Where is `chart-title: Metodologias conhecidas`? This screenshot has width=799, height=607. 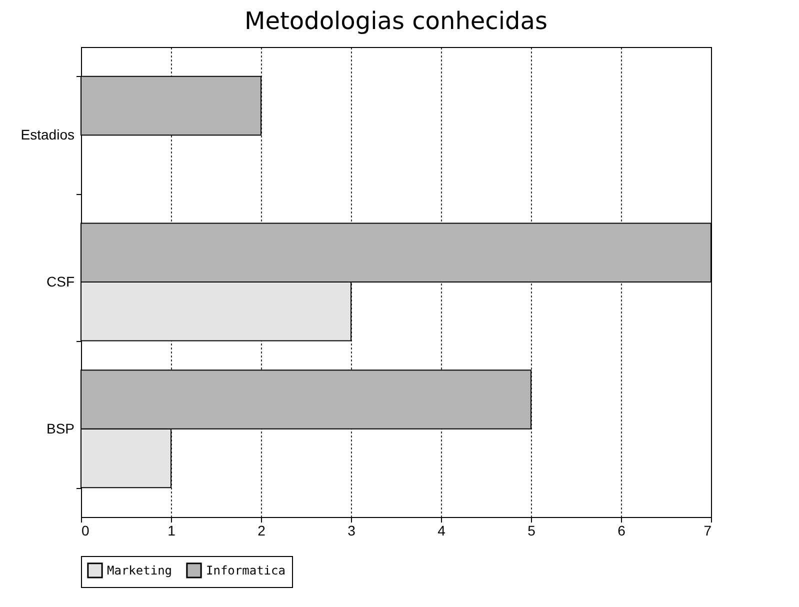 chart-title: Metodologias conhecidas is located at coordinates (396, 21).